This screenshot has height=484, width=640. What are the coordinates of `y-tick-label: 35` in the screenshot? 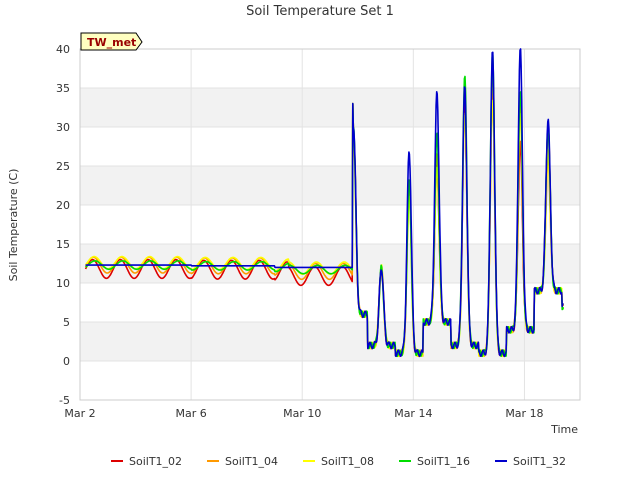 It's located at (63, 88).